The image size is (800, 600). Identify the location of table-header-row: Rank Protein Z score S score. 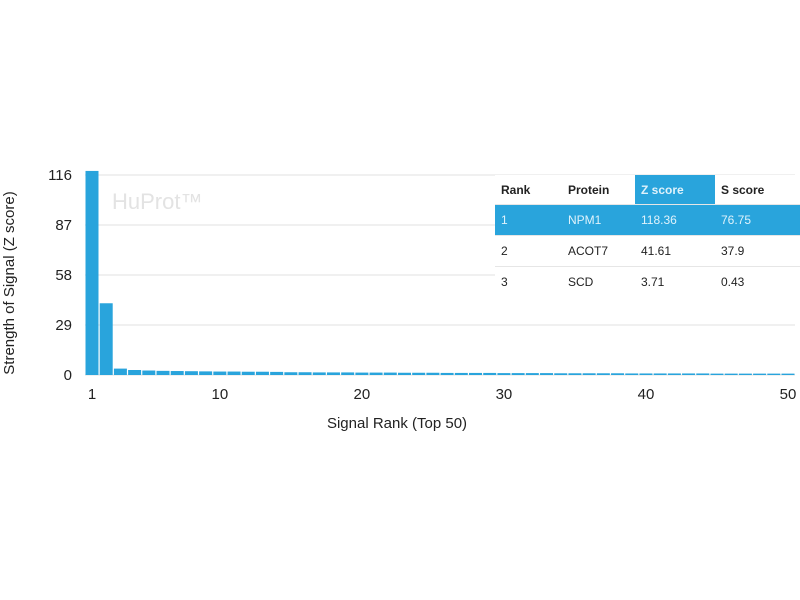
(647, 190).